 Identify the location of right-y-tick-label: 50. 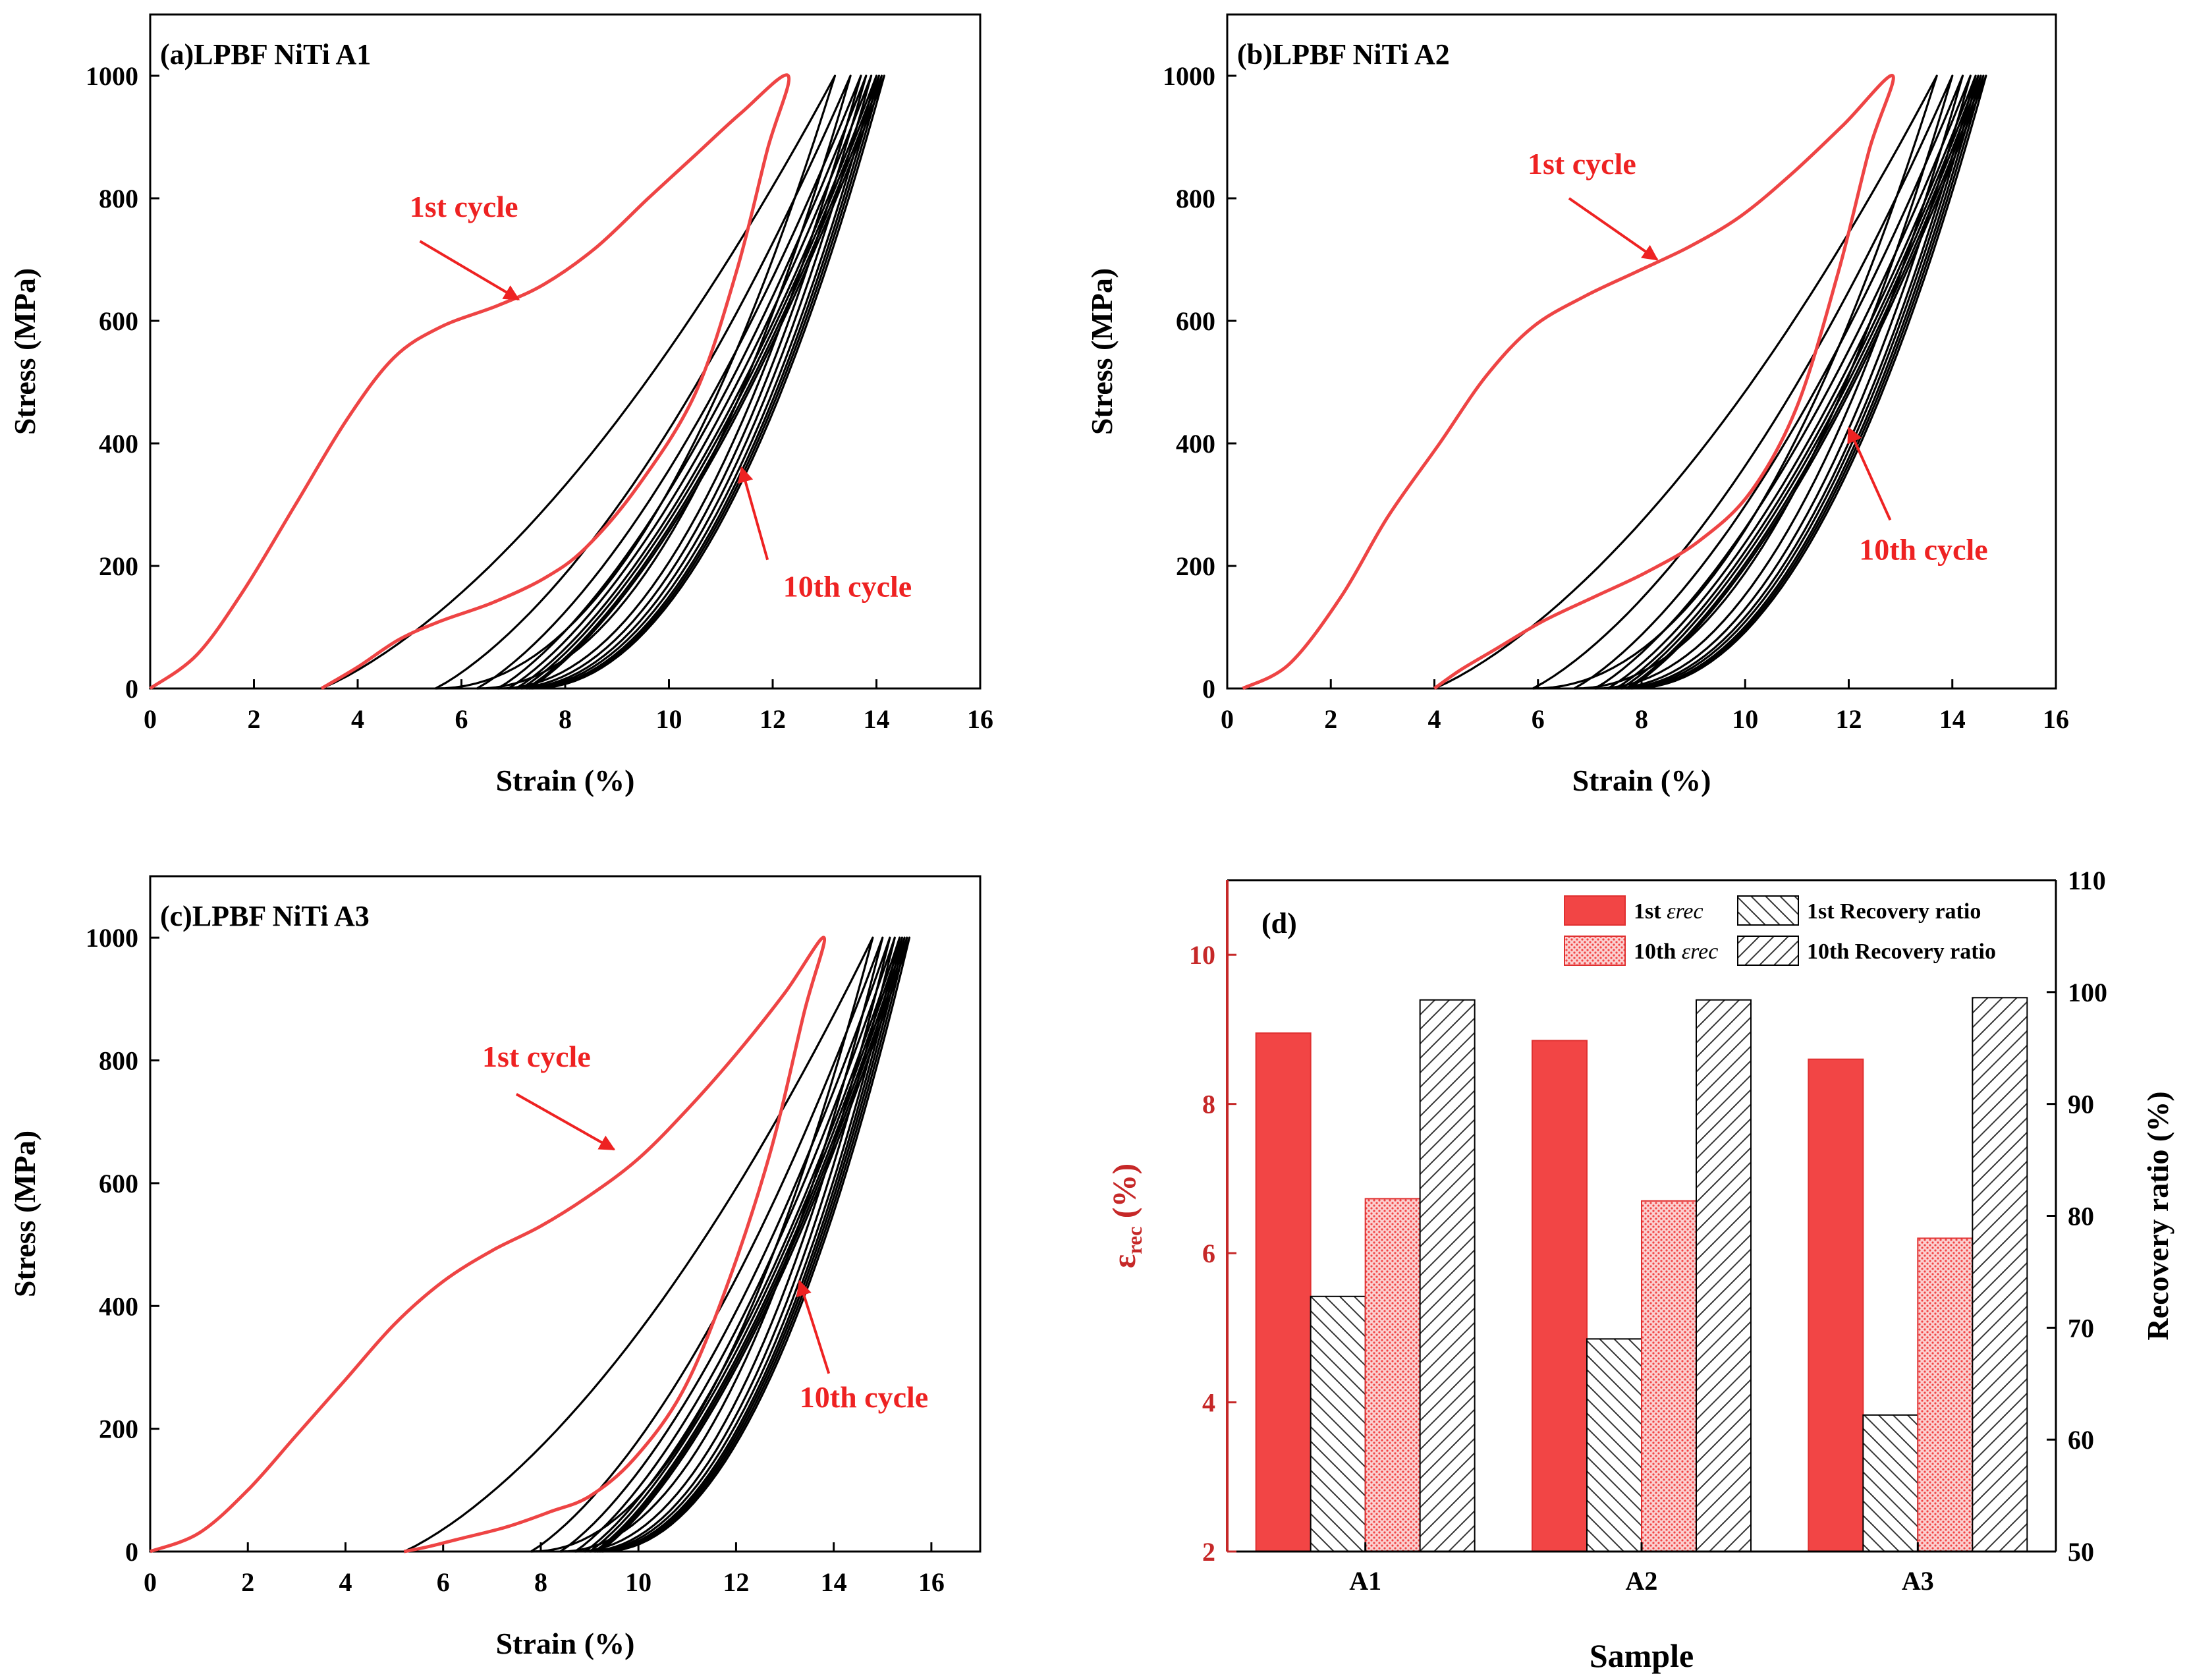
(2081, 1552).